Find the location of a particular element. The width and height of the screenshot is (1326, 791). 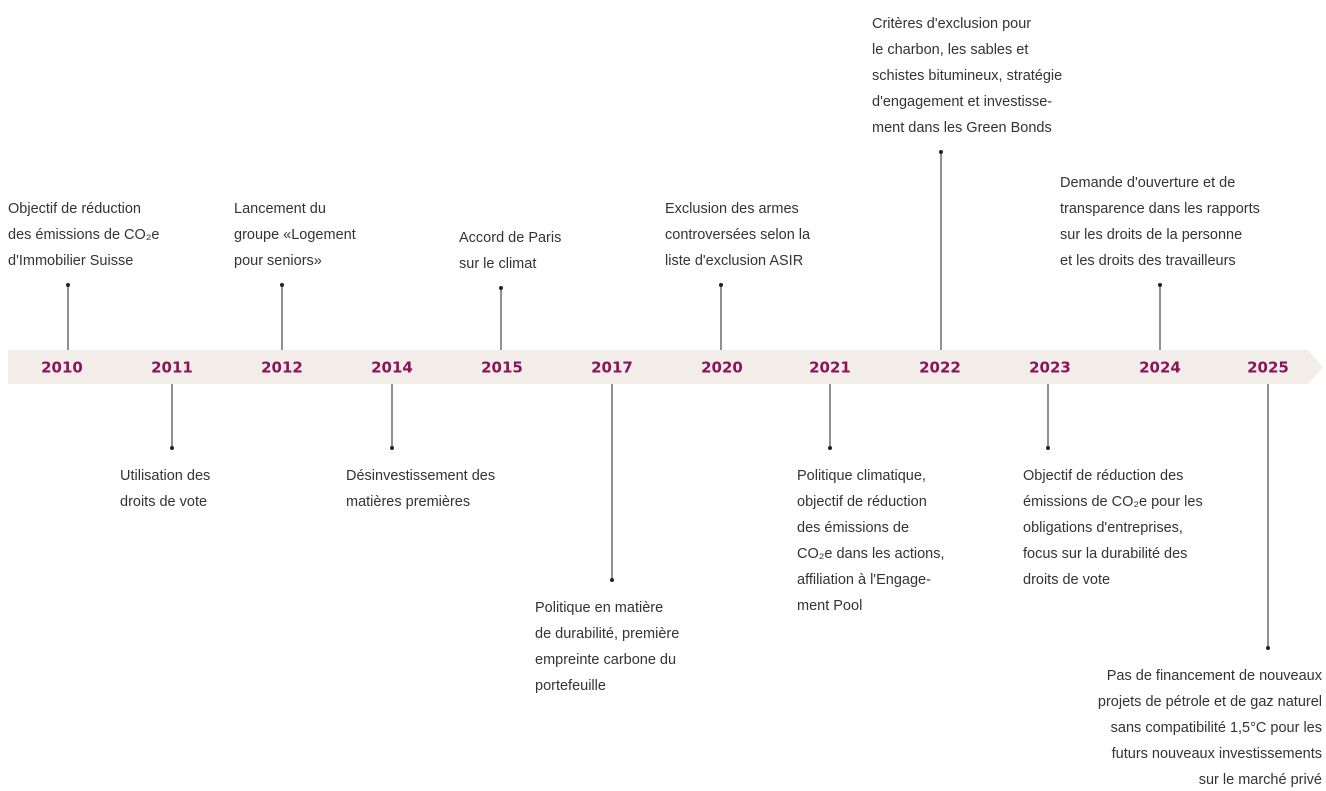

timeline-band is located at coordinates (665, 367).